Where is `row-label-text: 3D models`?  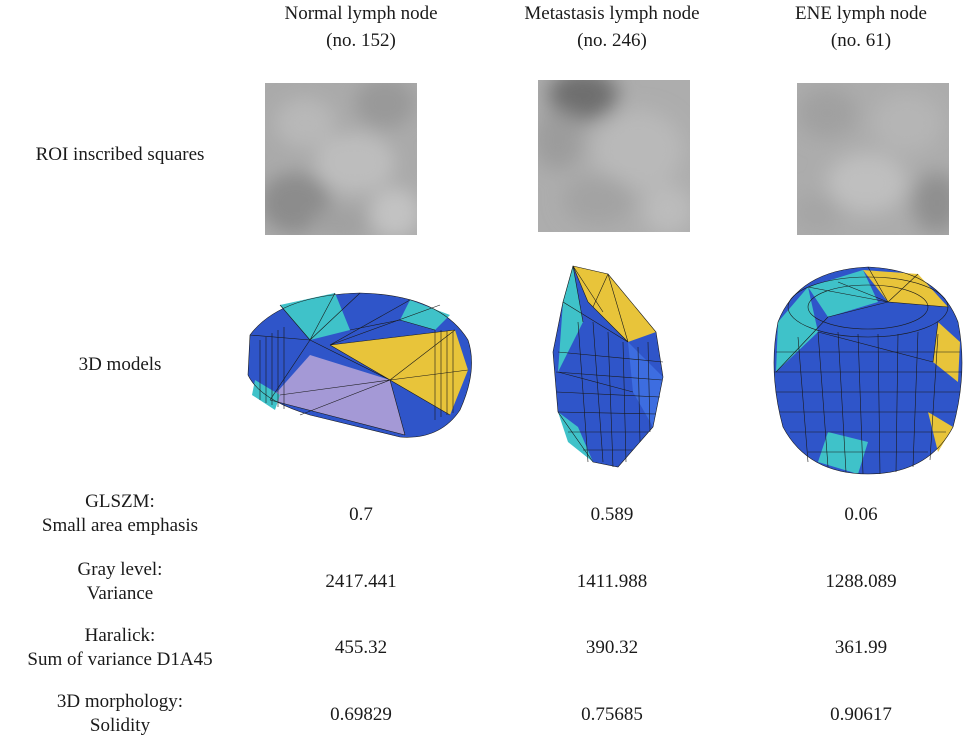
row-label-text: 3D models is located at coordinates (120, 364).